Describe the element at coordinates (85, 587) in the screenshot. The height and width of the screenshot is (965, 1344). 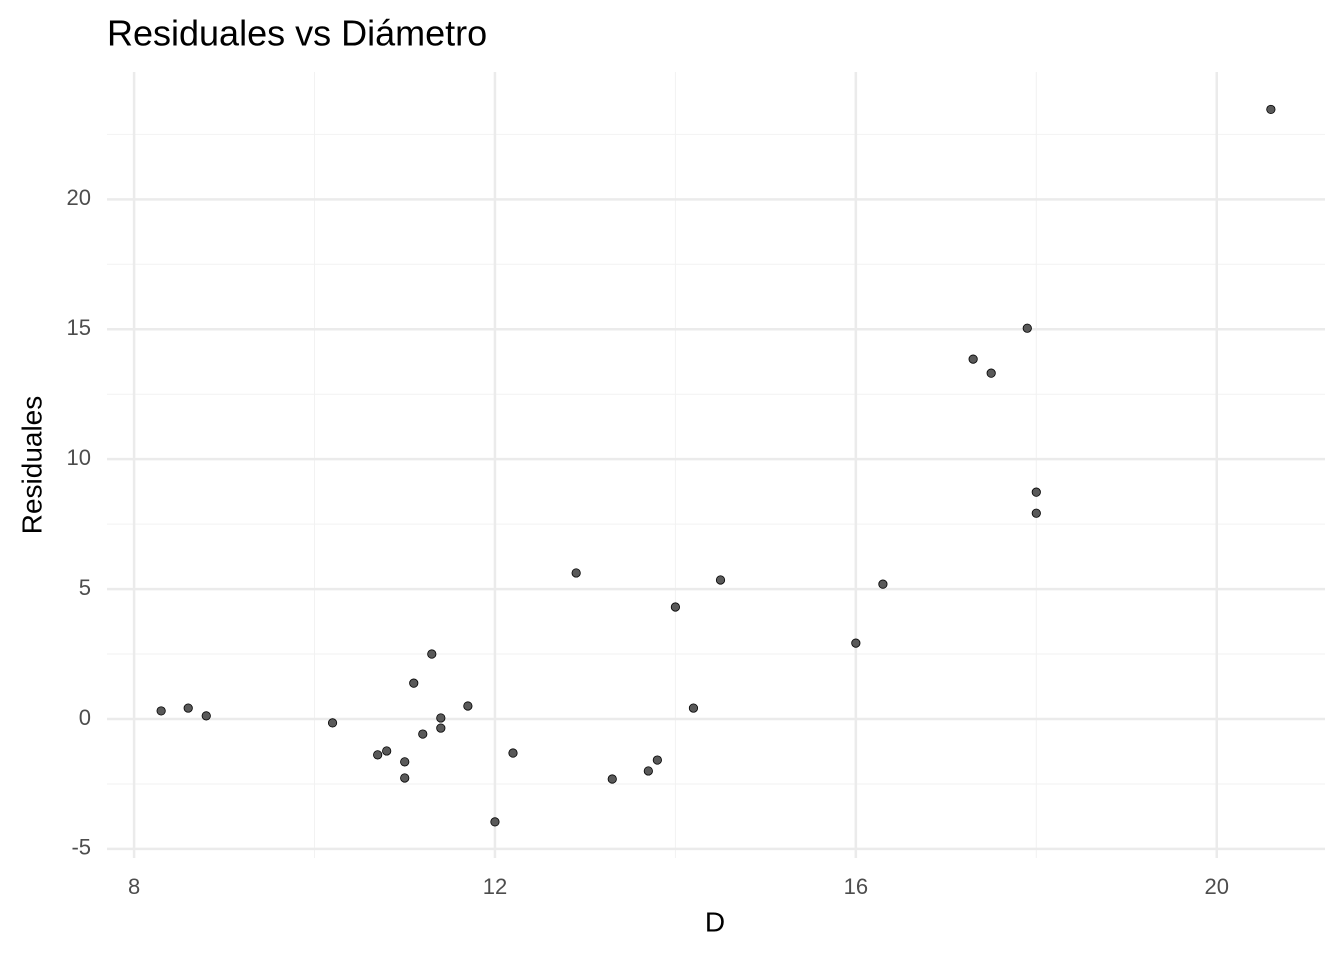
I see `y-tick-label: 5` at that location.